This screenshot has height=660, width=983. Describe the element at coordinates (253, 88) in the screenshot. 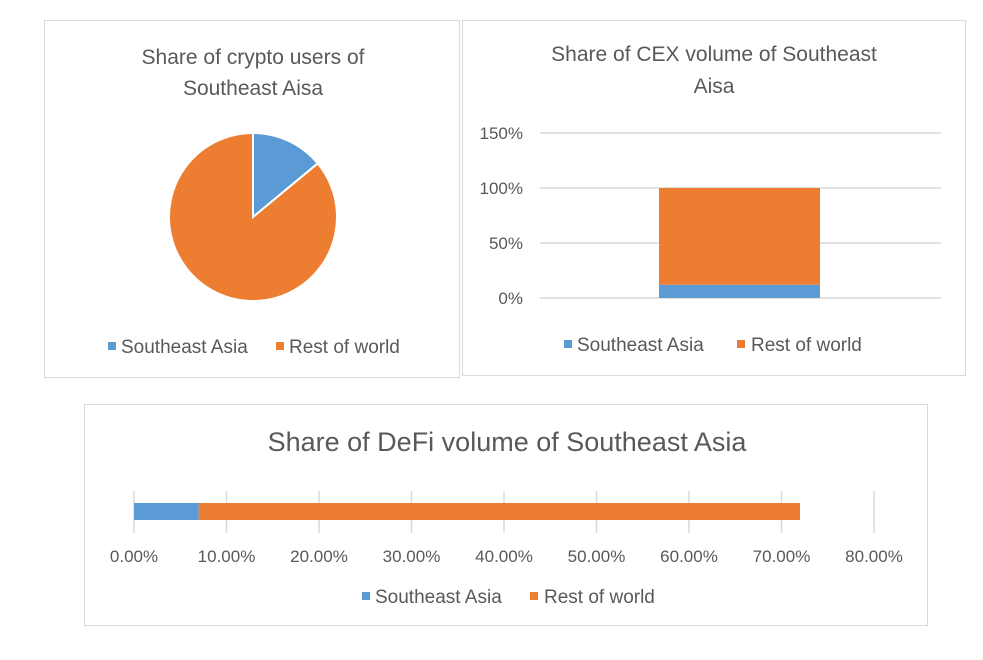

I see `chart-title-line-2: Southeast Aisa` at that location.